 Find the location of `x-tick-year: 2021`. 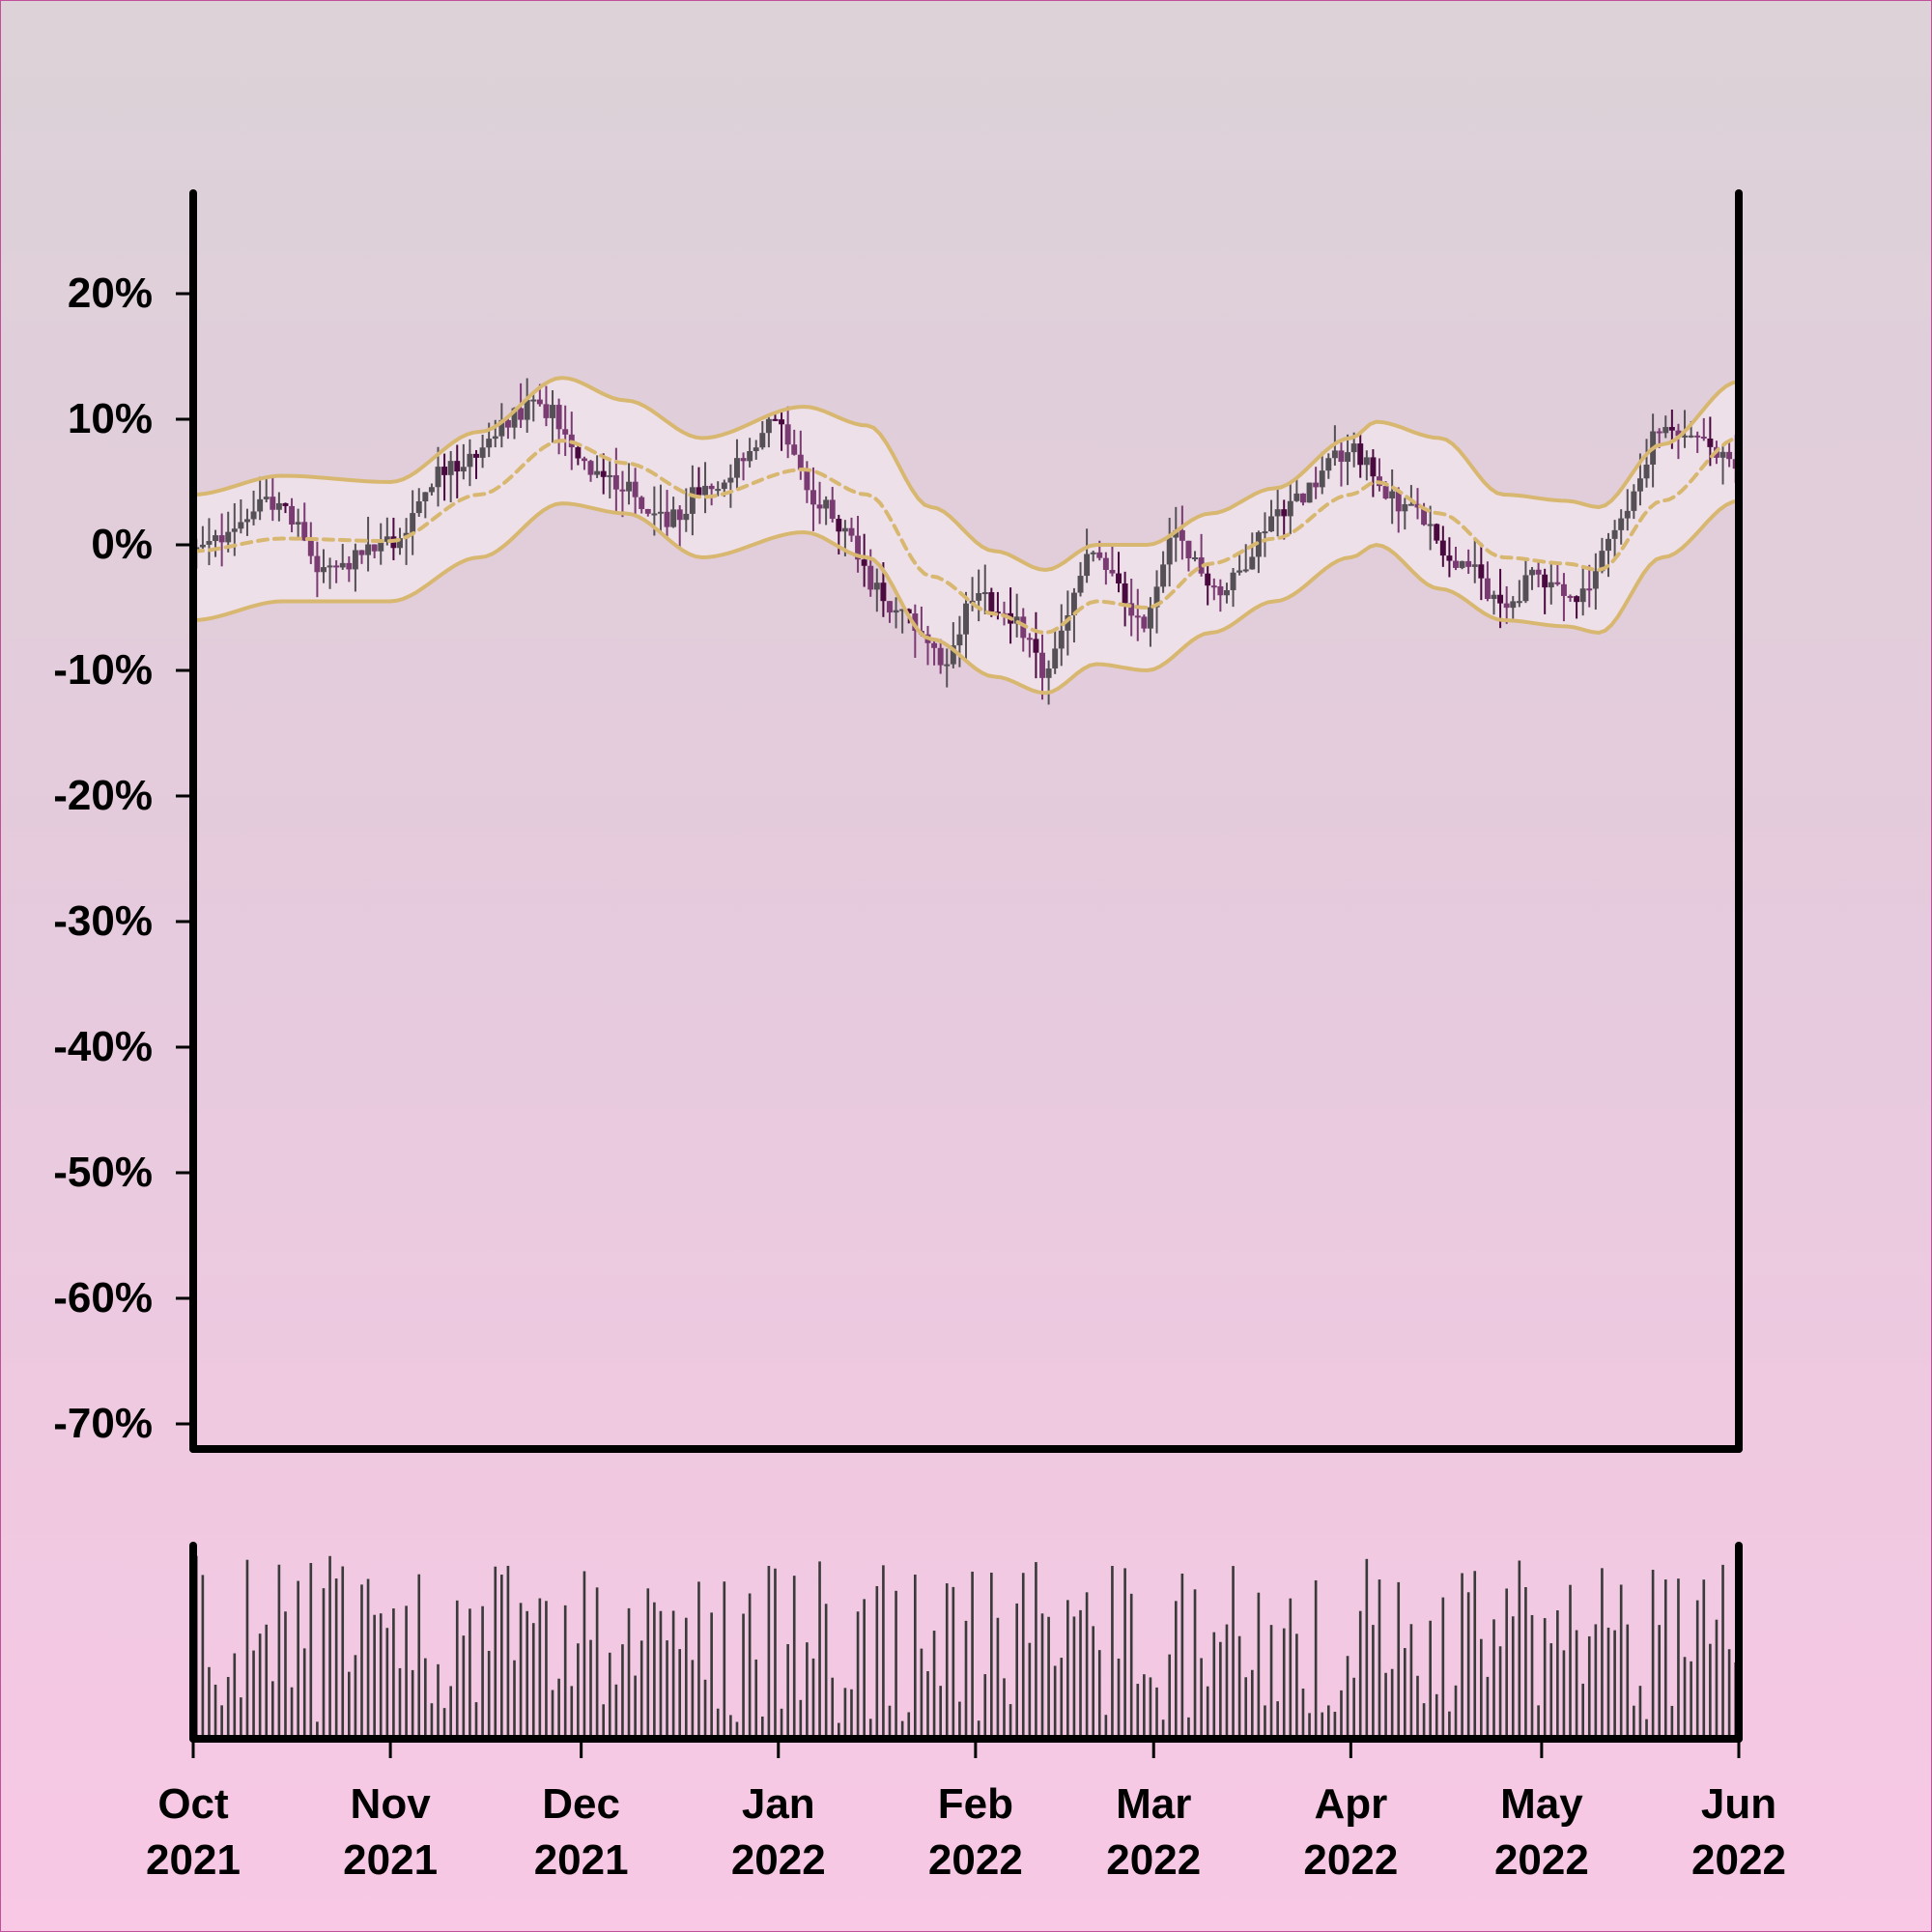

x-tick-year: 2021 is located at coordinates (390, 1860).